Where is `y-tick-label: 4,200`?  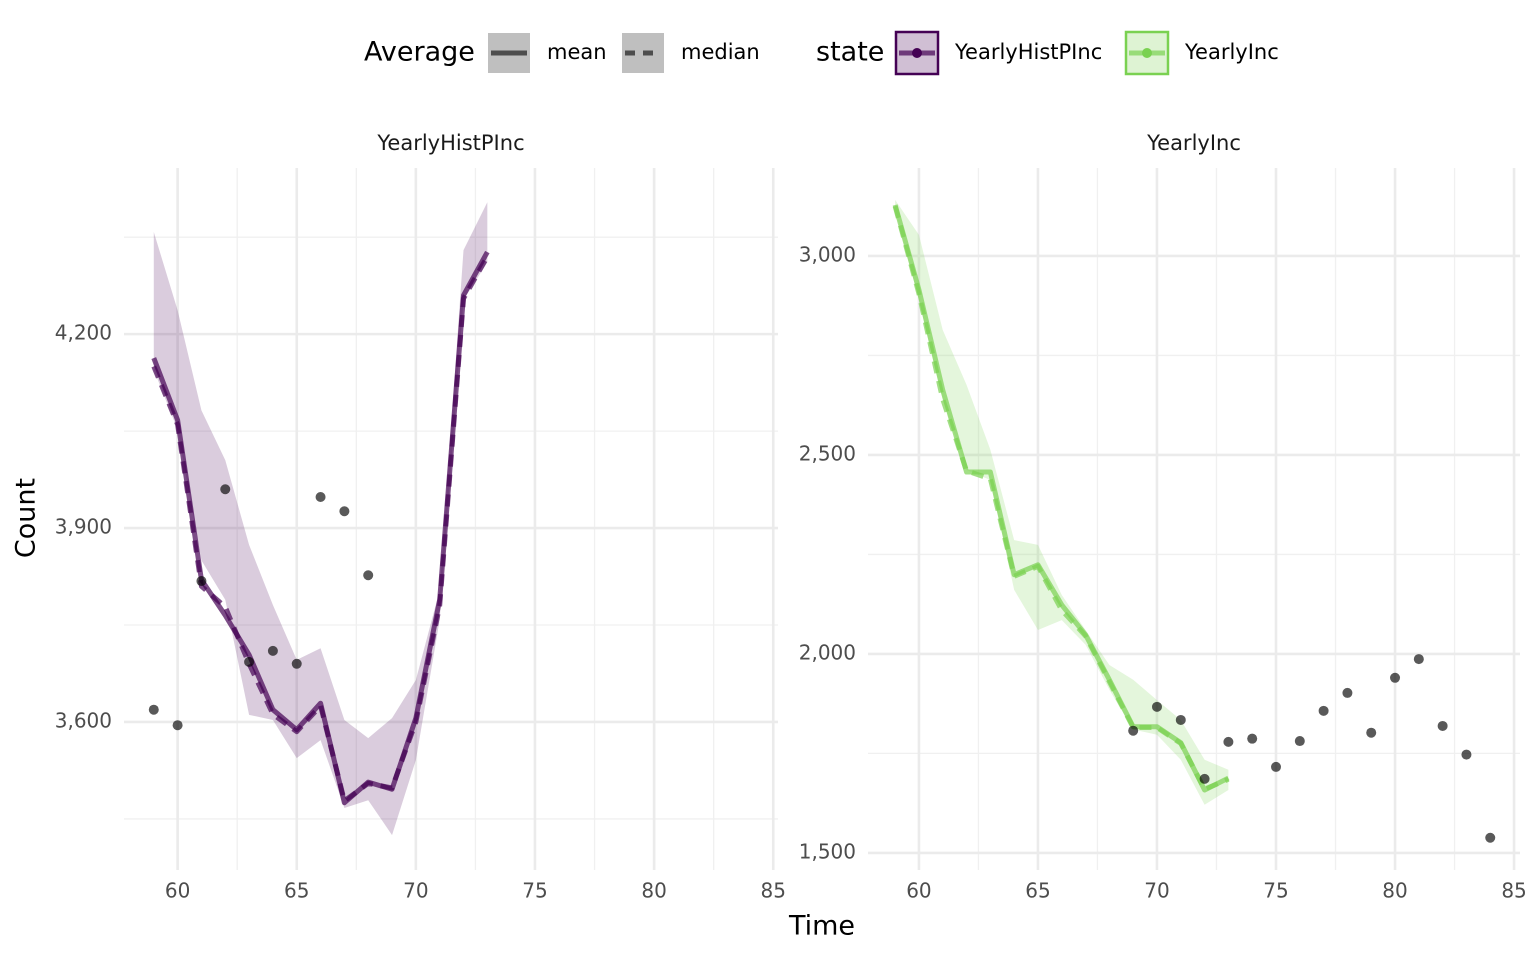
y-tick-label: 4,200 is located at coordinates (83, 333).